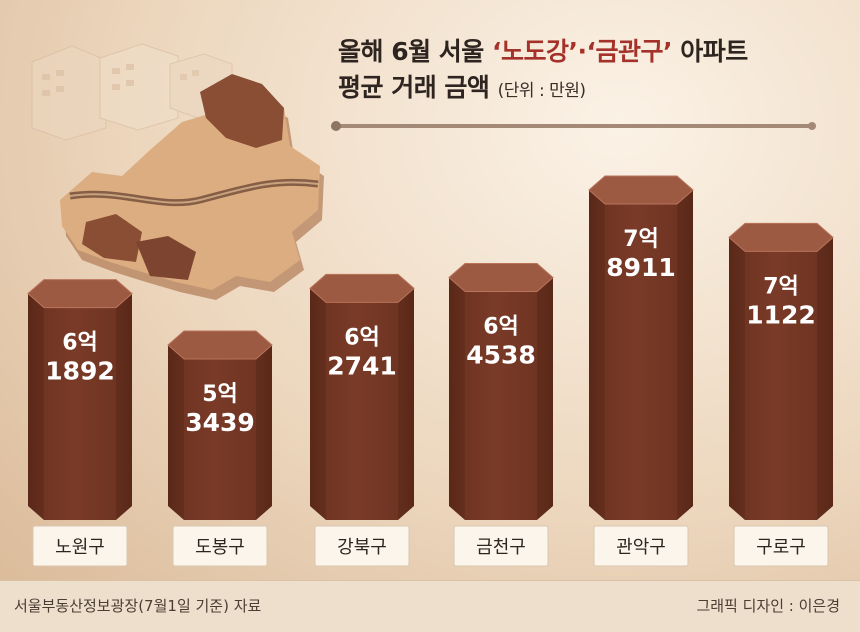 The width and height of the screenshot is (860, 632). Describe the element at coordinates (541, 91) in the screenshot. I see `unit-label: (단위 : 만원)` at that location.